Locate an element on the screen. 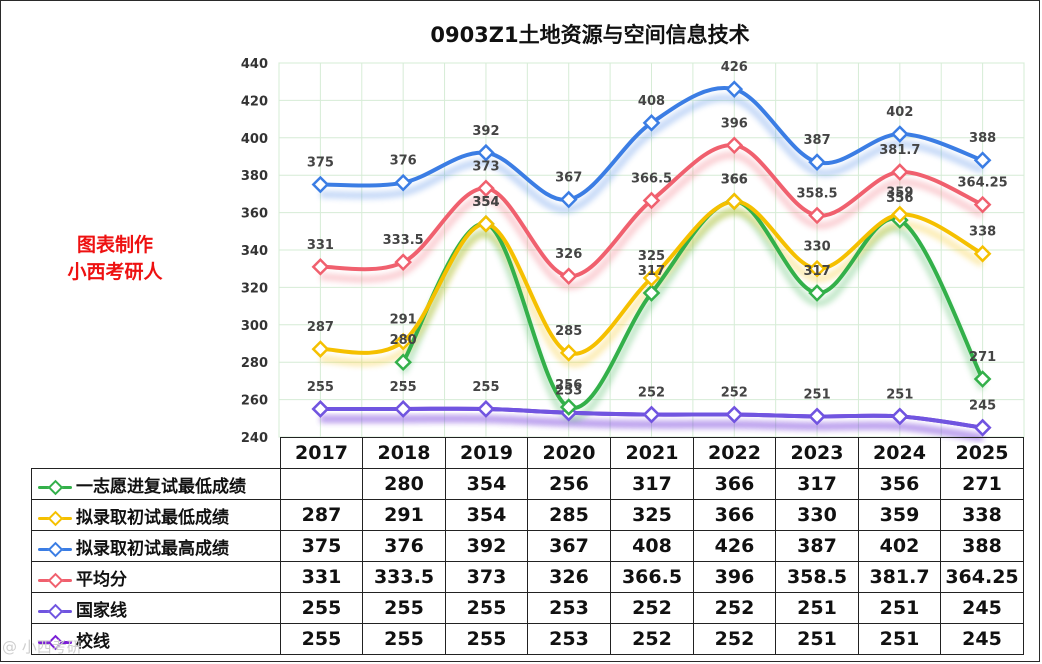  data-label: 331 is located at coordinates (320, 245).